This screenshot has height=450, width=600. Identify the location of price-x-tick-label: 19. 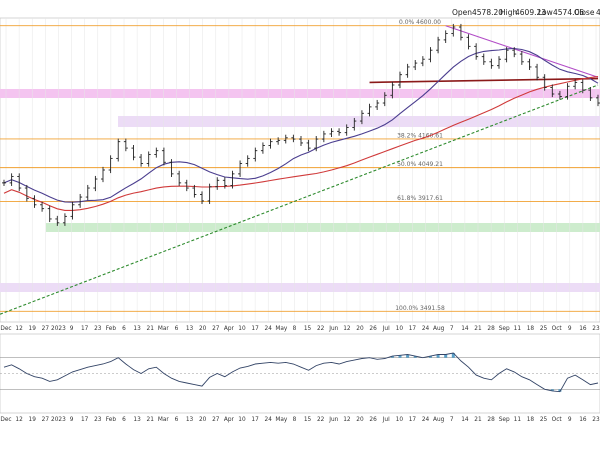
(33, 329).